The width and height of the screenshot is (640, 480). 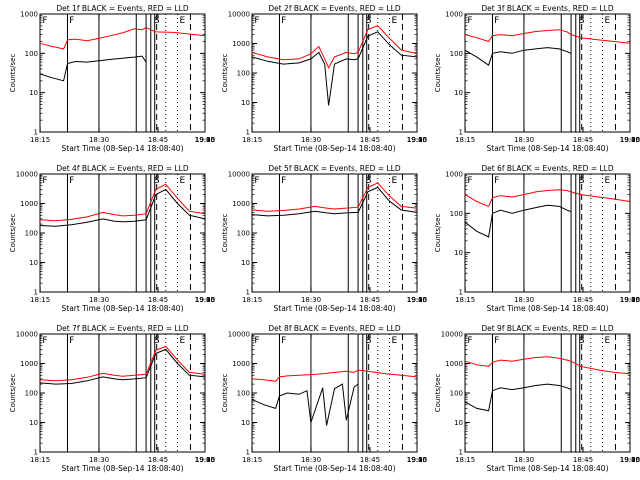 I want to click on y-axis-title-5: Counts/sec, so click(x=225, y=233).